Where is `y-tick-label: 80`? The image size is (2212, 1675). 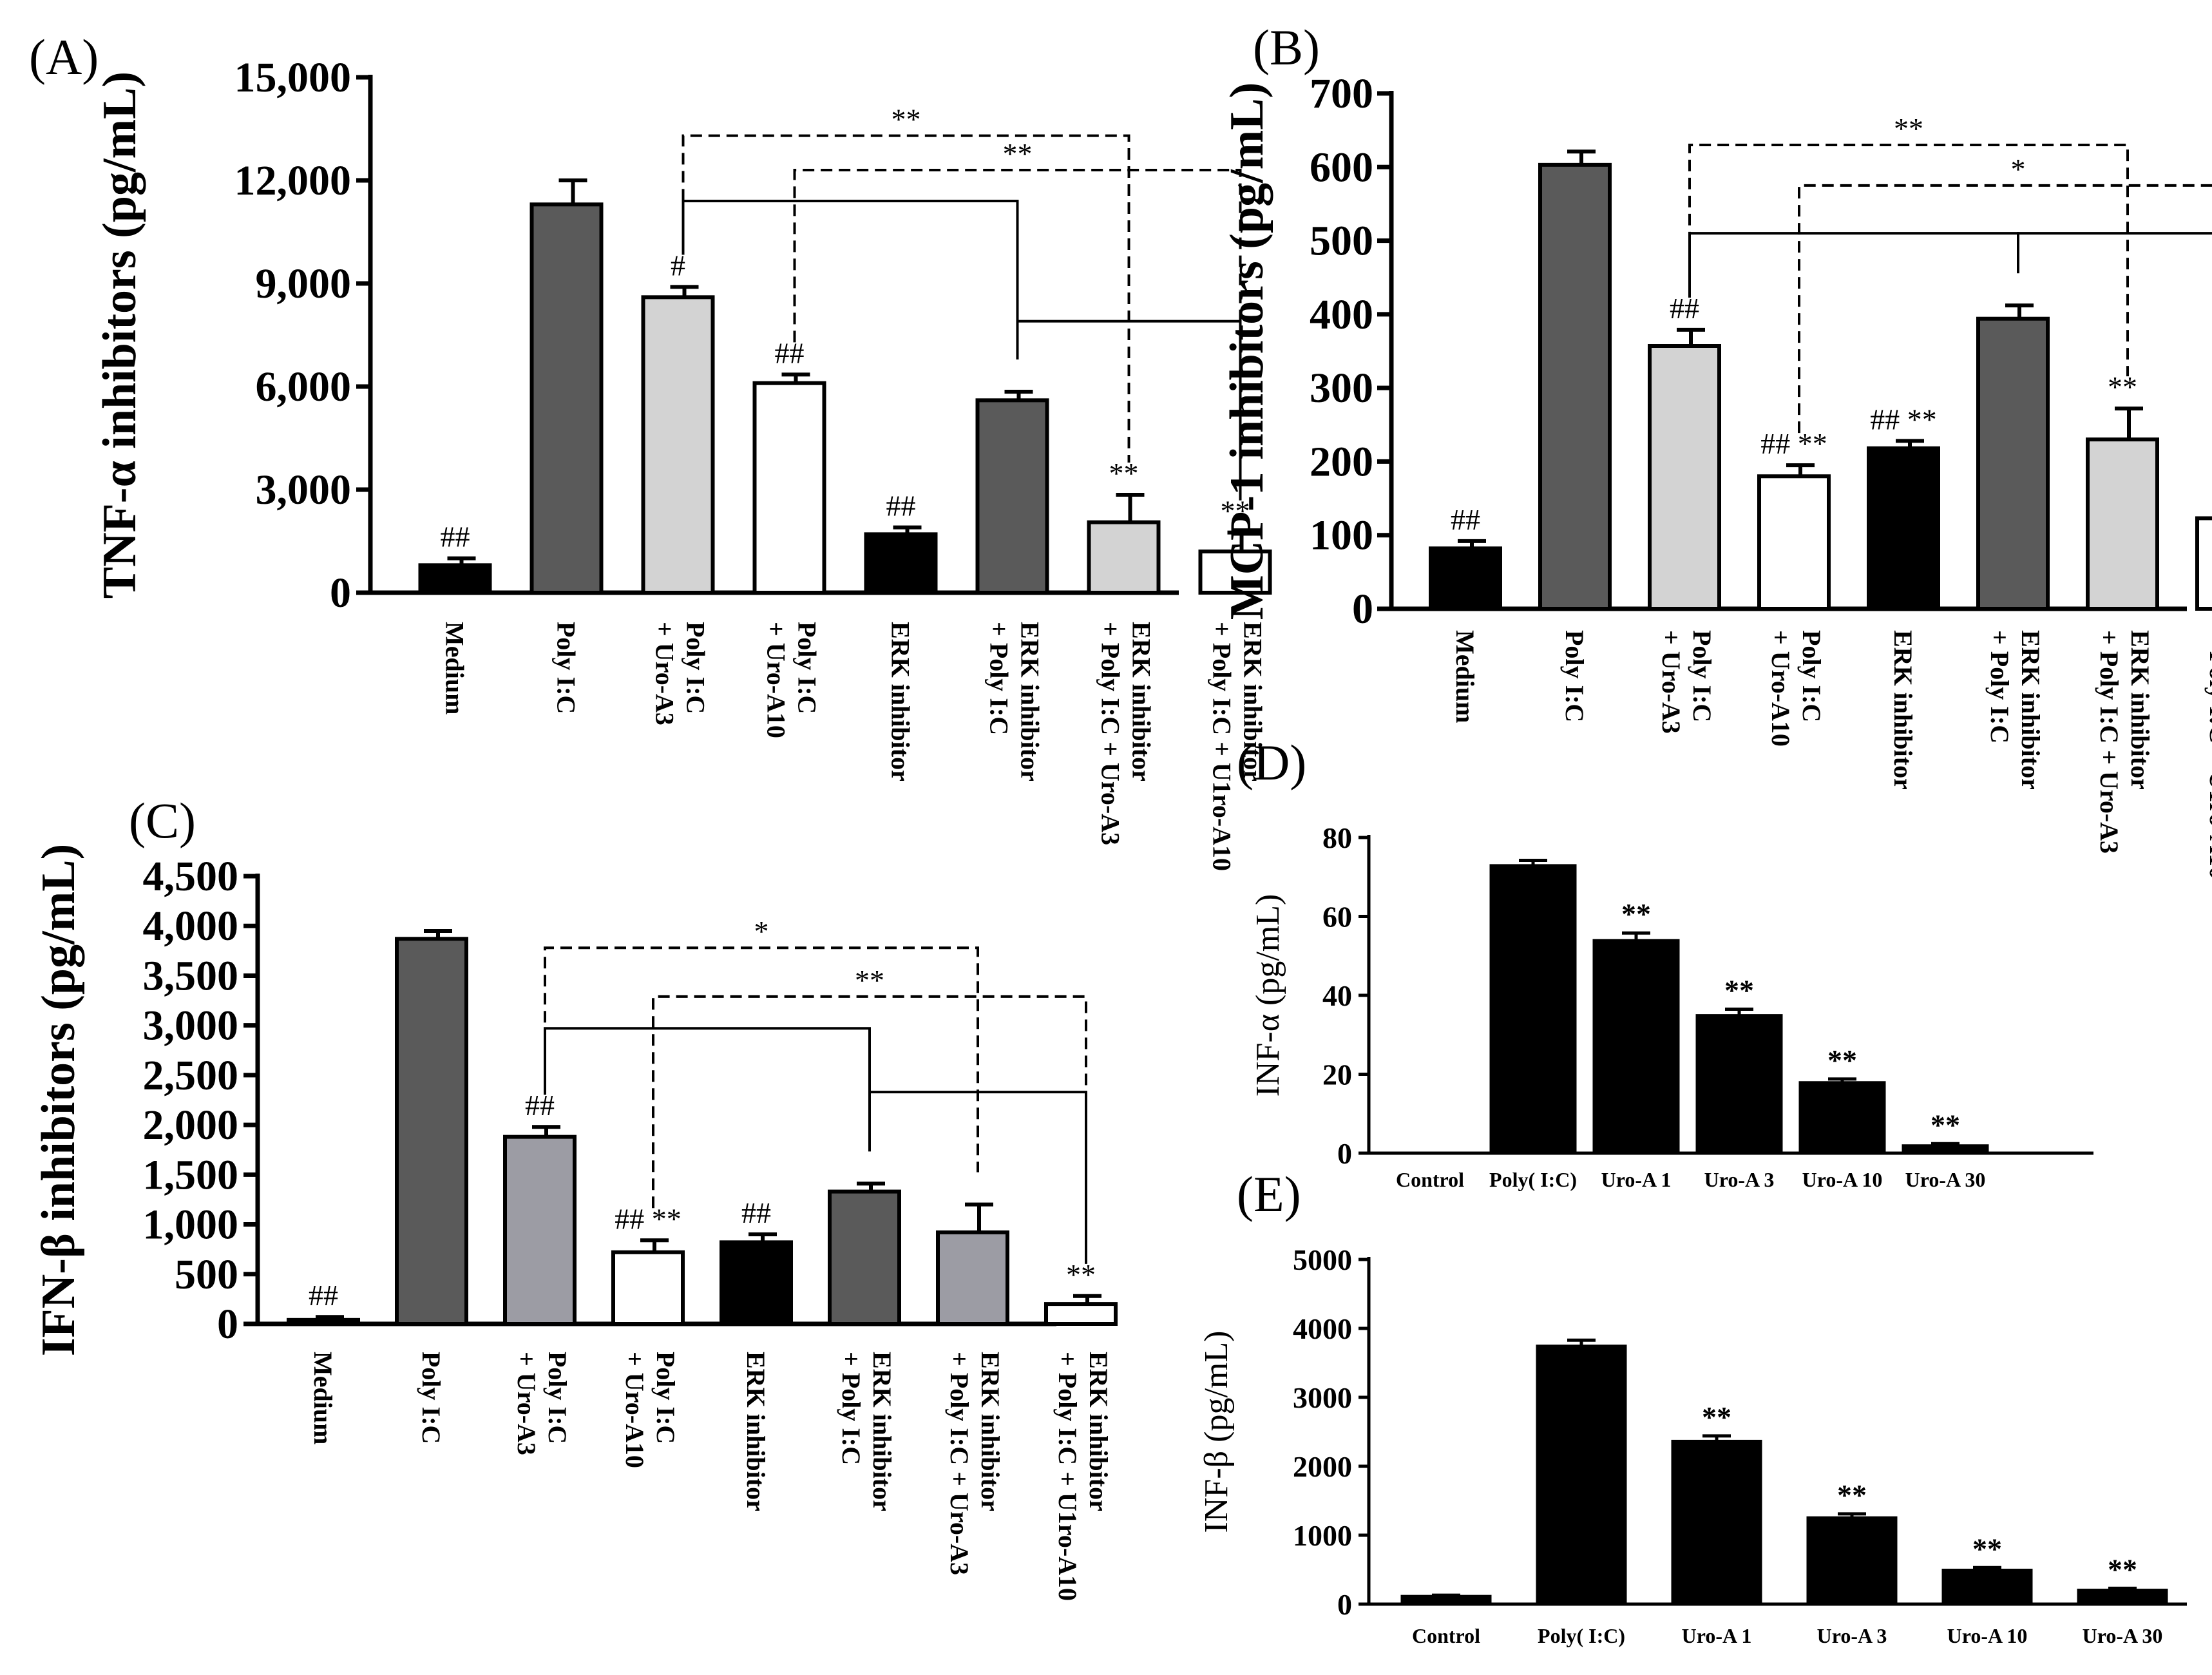
y-tick-label: 80 is located at coordinates (1337, 837).